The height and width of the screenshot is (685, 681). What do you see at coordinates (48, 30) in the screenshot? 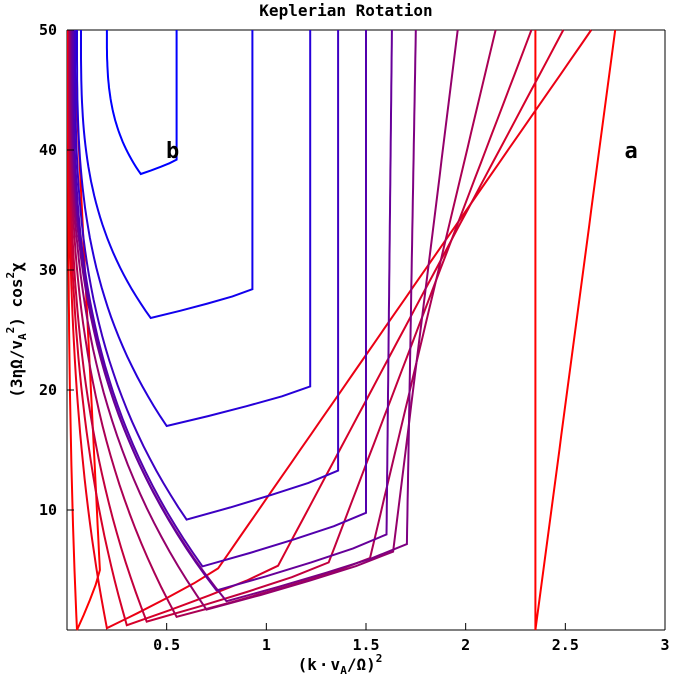
I see `y-tick-label: 50` at bounding box center [48, 30].